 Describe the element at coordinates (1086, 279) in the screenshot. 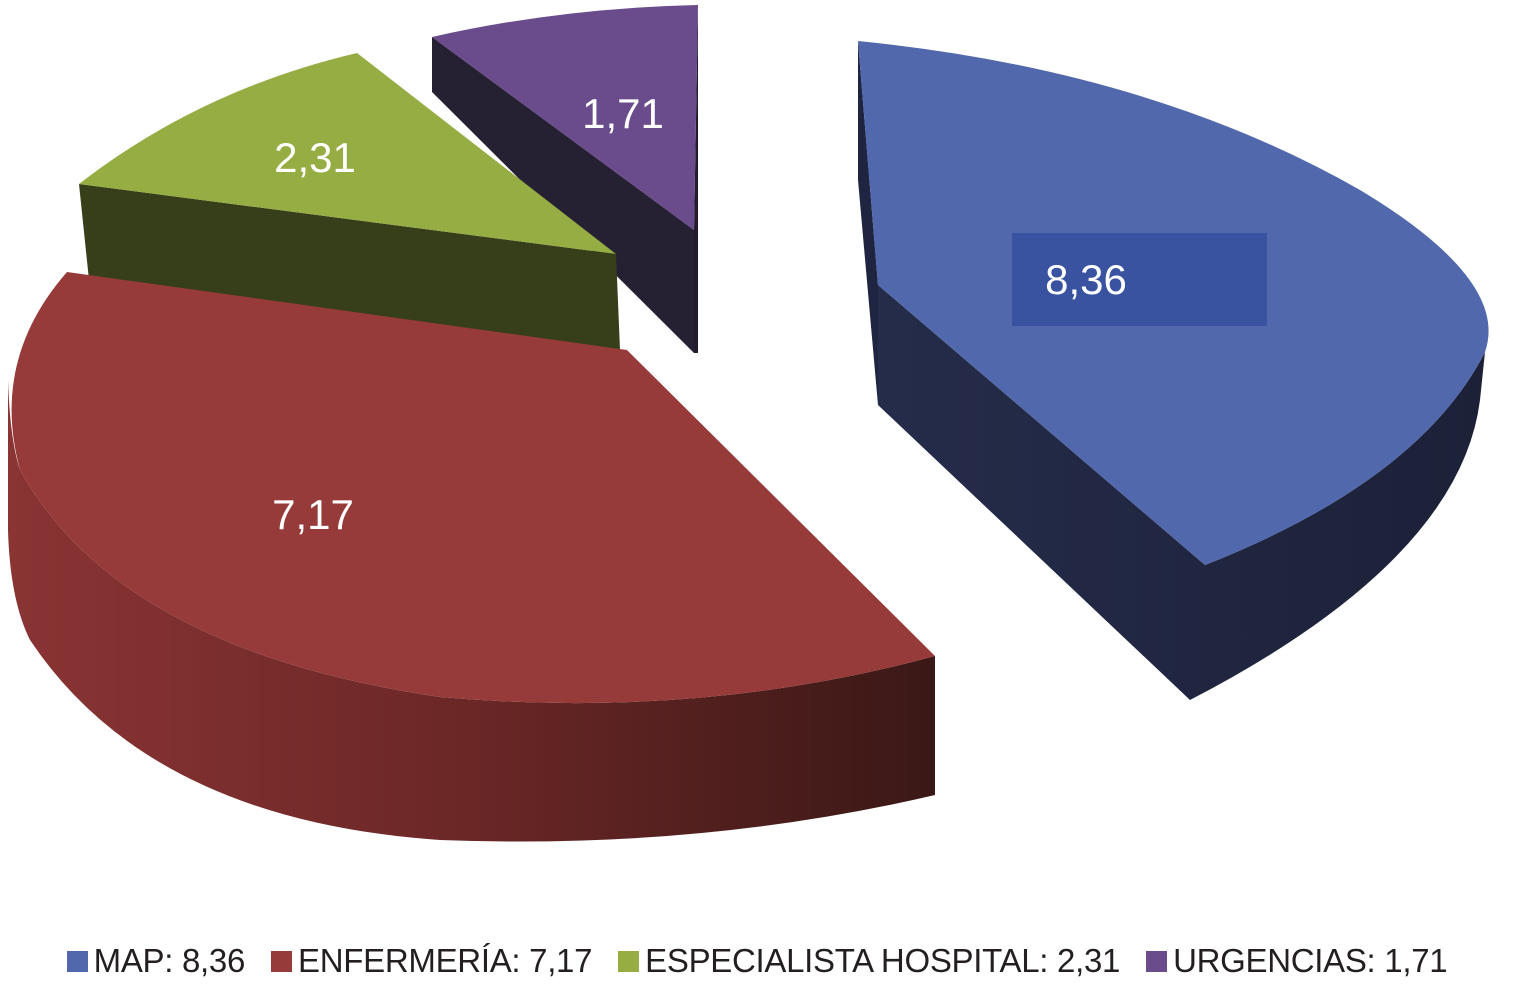

I see `data-label-map: 8,36` at that location.